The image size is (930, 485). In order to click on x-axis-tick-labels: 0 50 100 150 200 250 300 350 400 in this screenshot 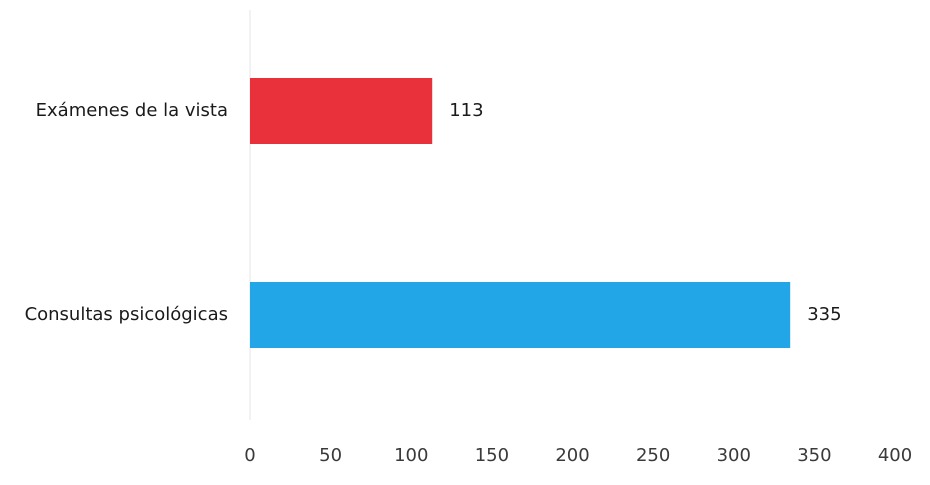, I will do `click(578, 455)`.